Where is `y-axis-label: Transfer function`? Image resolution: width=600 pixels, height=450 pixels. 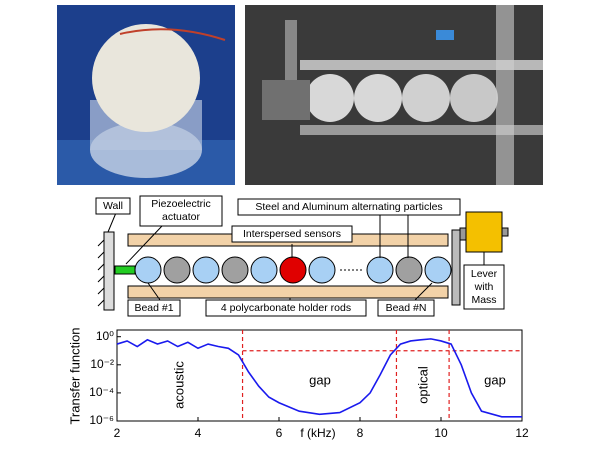 y-axis-label: Transfer function is located at coordinates (74, 375).